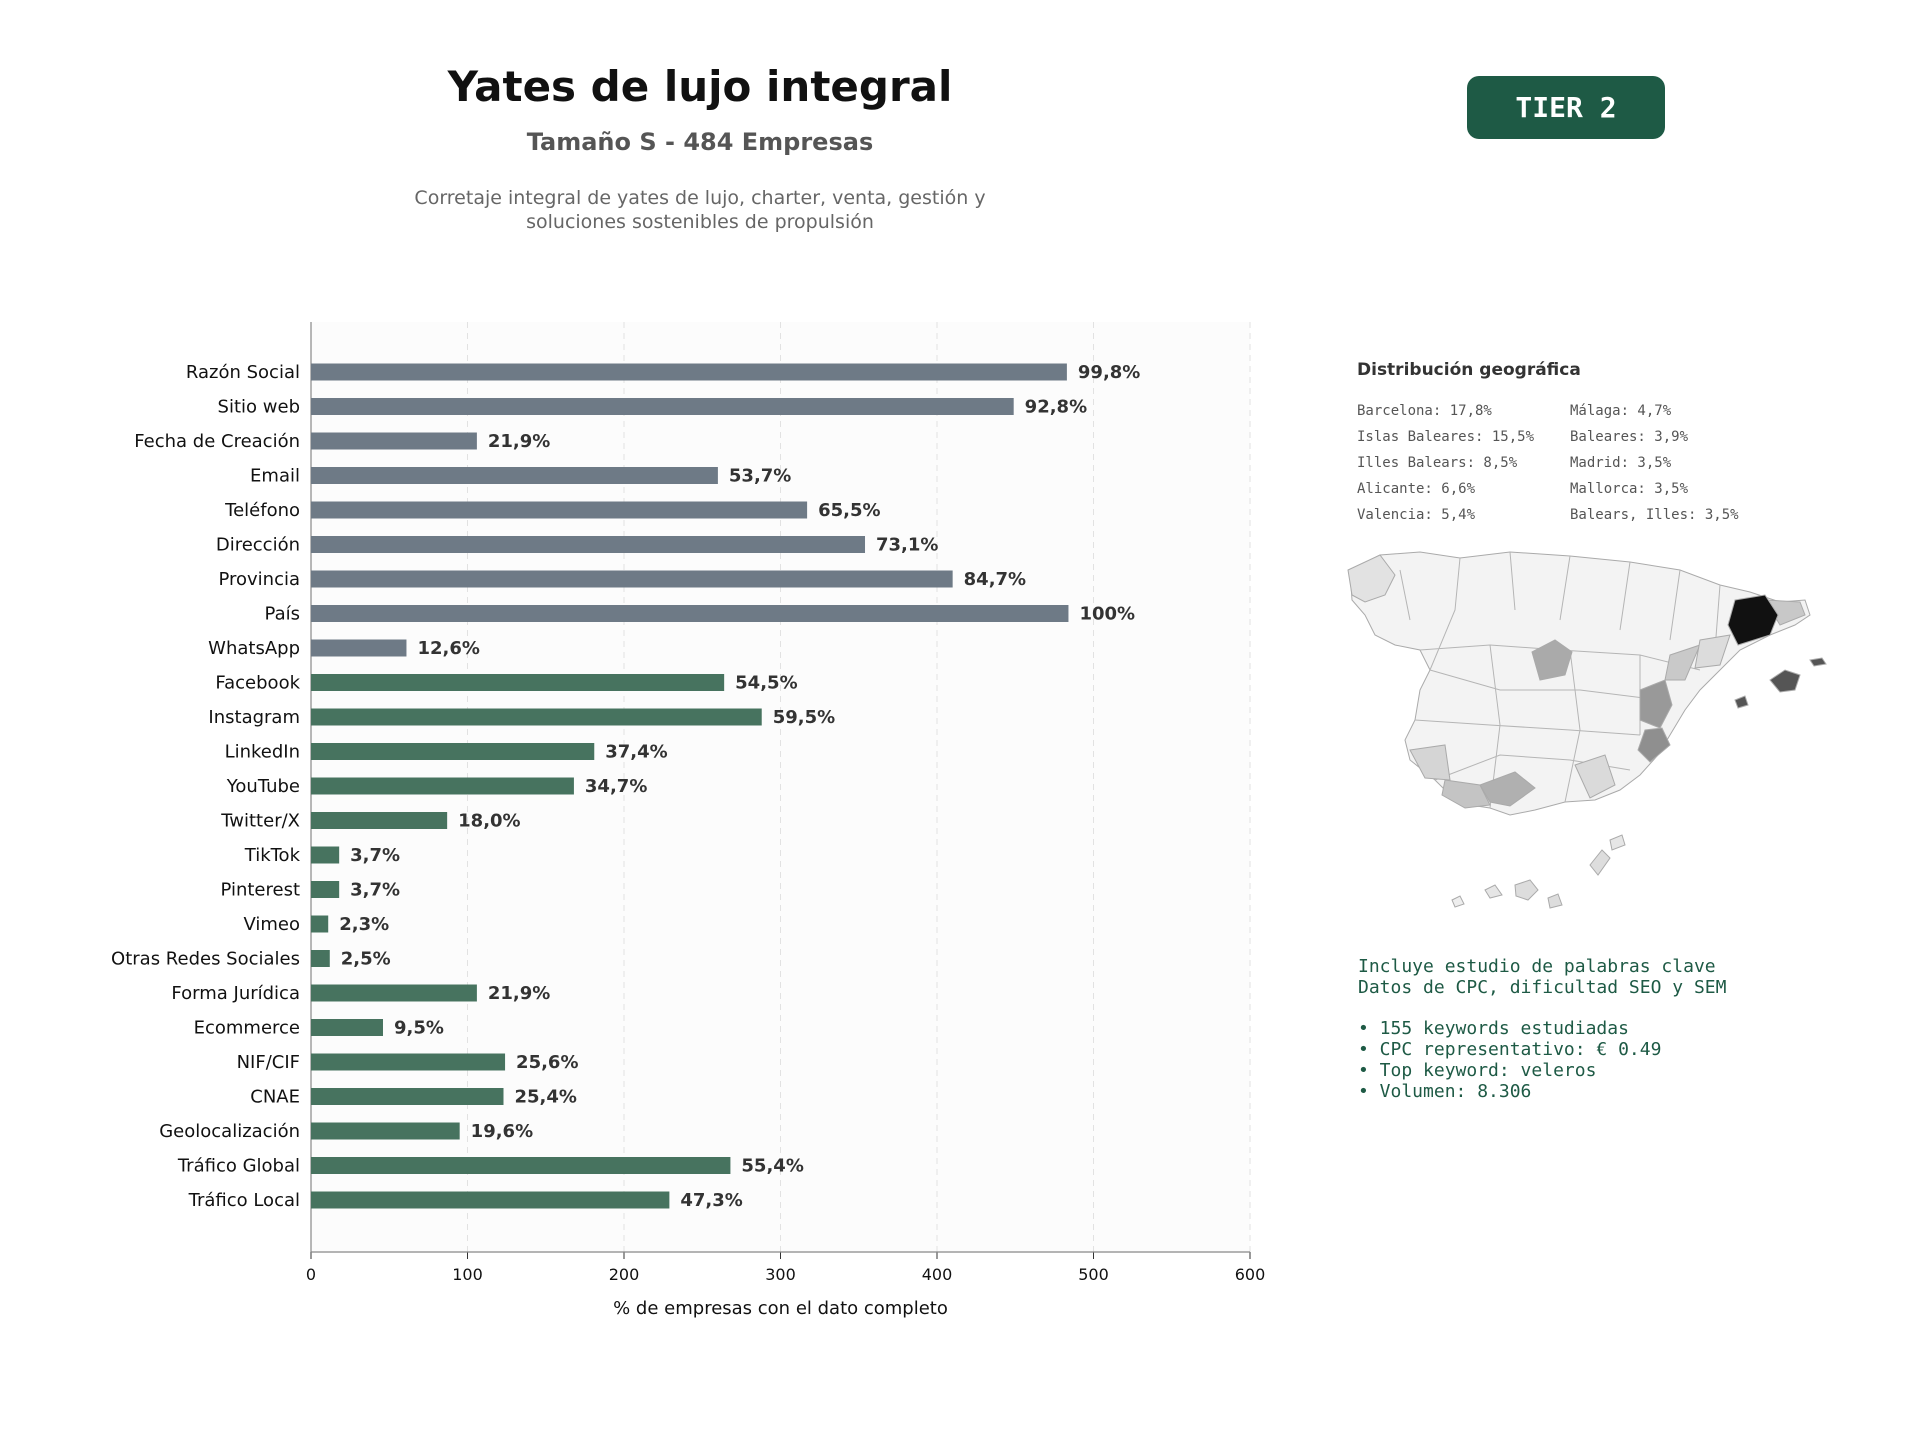  I want to click on data-label: 12,6%, so click(448, 648).